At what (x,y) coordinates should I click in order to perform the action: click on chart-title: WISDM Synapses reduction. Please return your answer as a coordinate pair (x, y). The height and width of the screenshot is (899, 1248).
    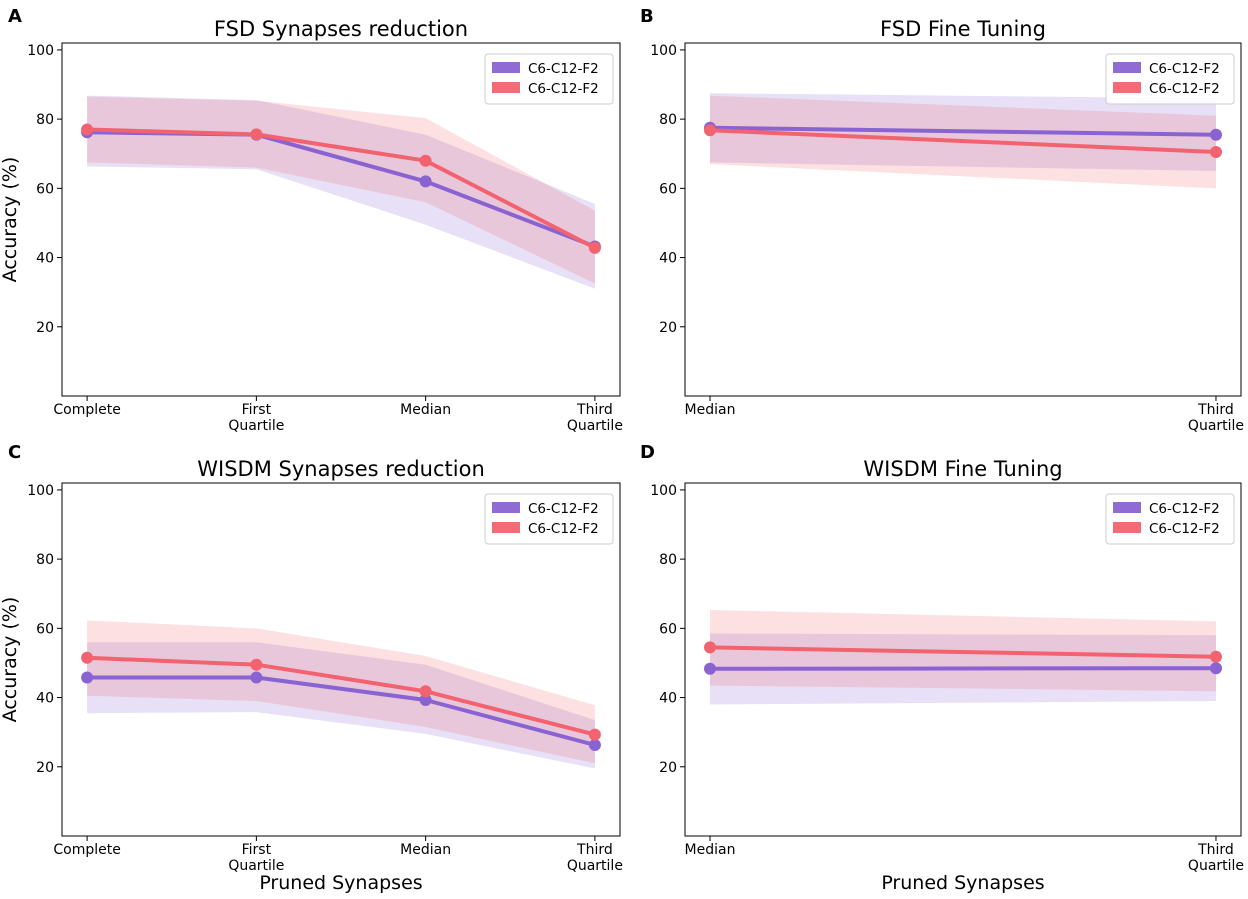
    Looking at the image, I should click on (341, 469).